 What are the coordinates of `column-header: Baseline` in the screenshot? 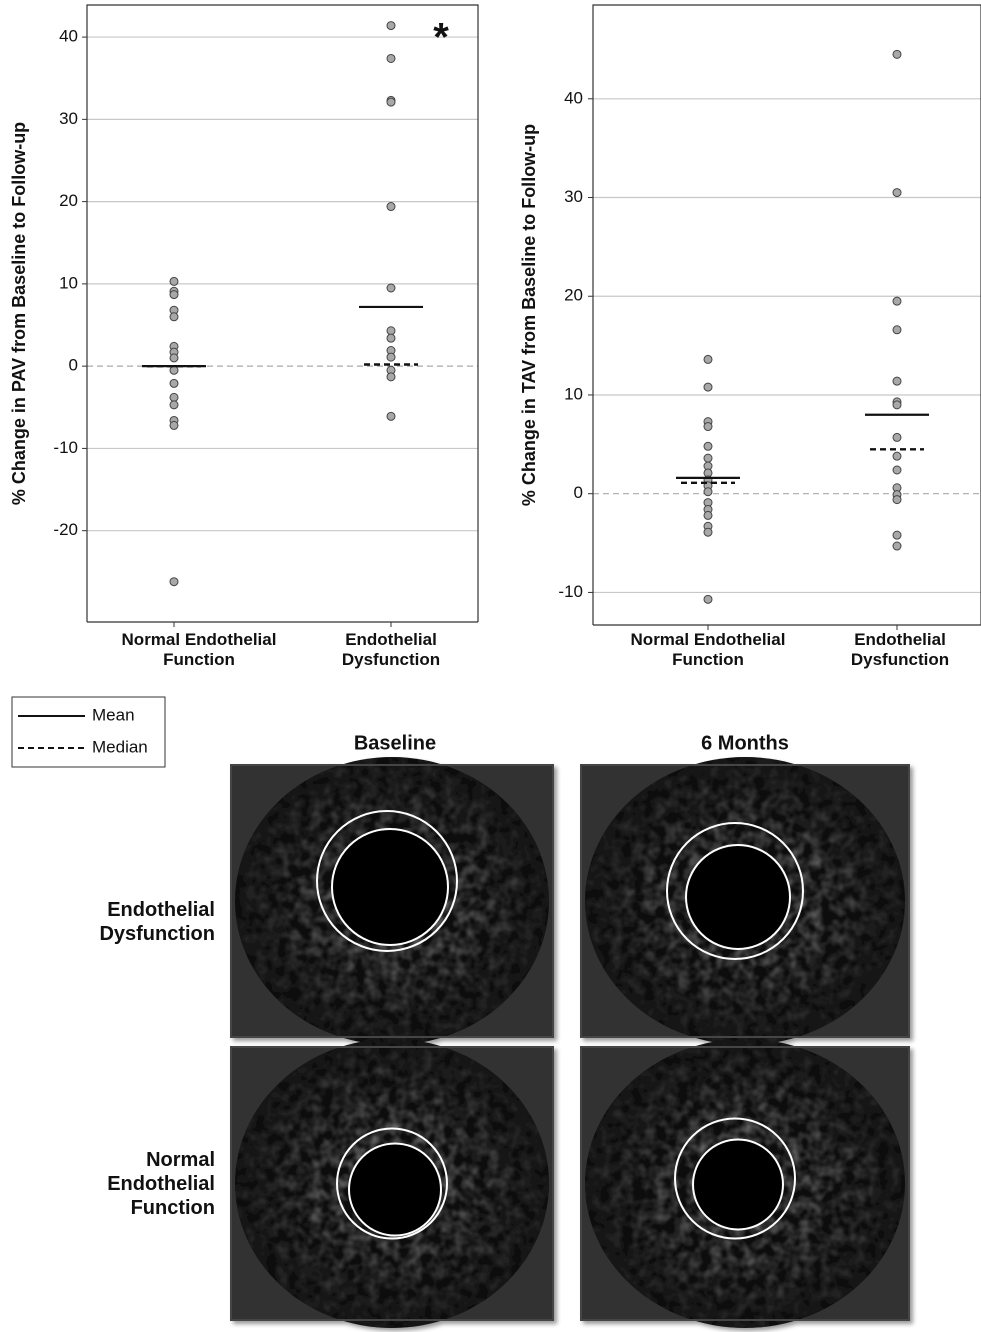 It's located at (395, 743).